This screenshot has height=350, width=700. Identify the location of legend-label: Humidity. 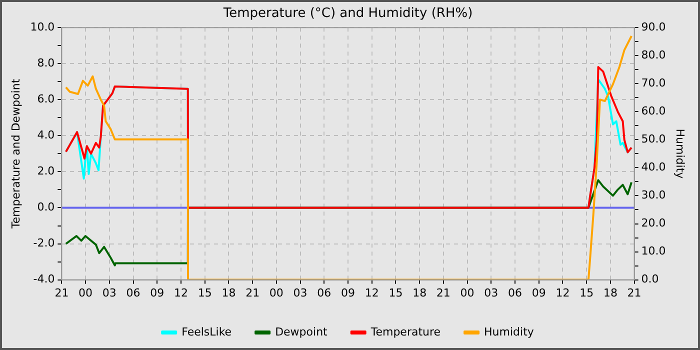
(509, 331).